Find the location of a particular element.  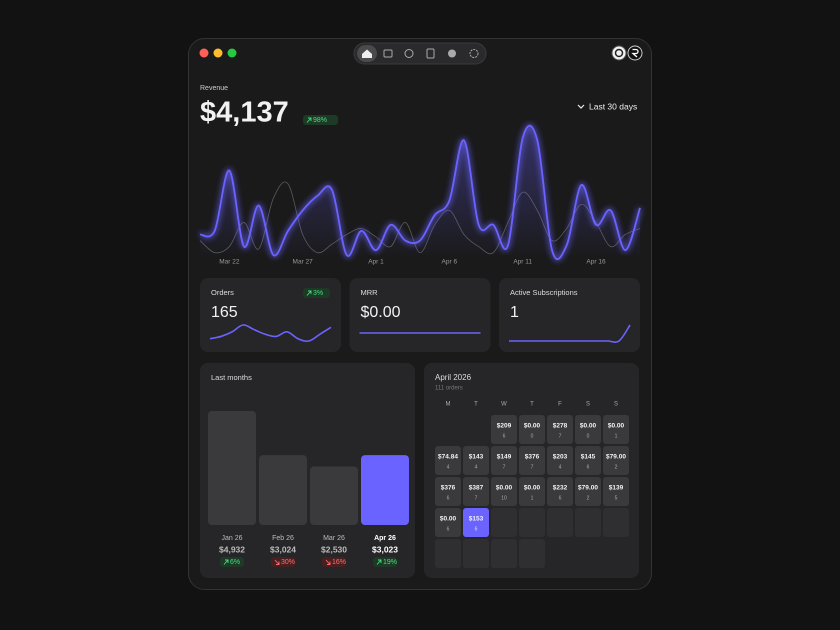

day-amount: $232 is located at coordinates (560, 488).